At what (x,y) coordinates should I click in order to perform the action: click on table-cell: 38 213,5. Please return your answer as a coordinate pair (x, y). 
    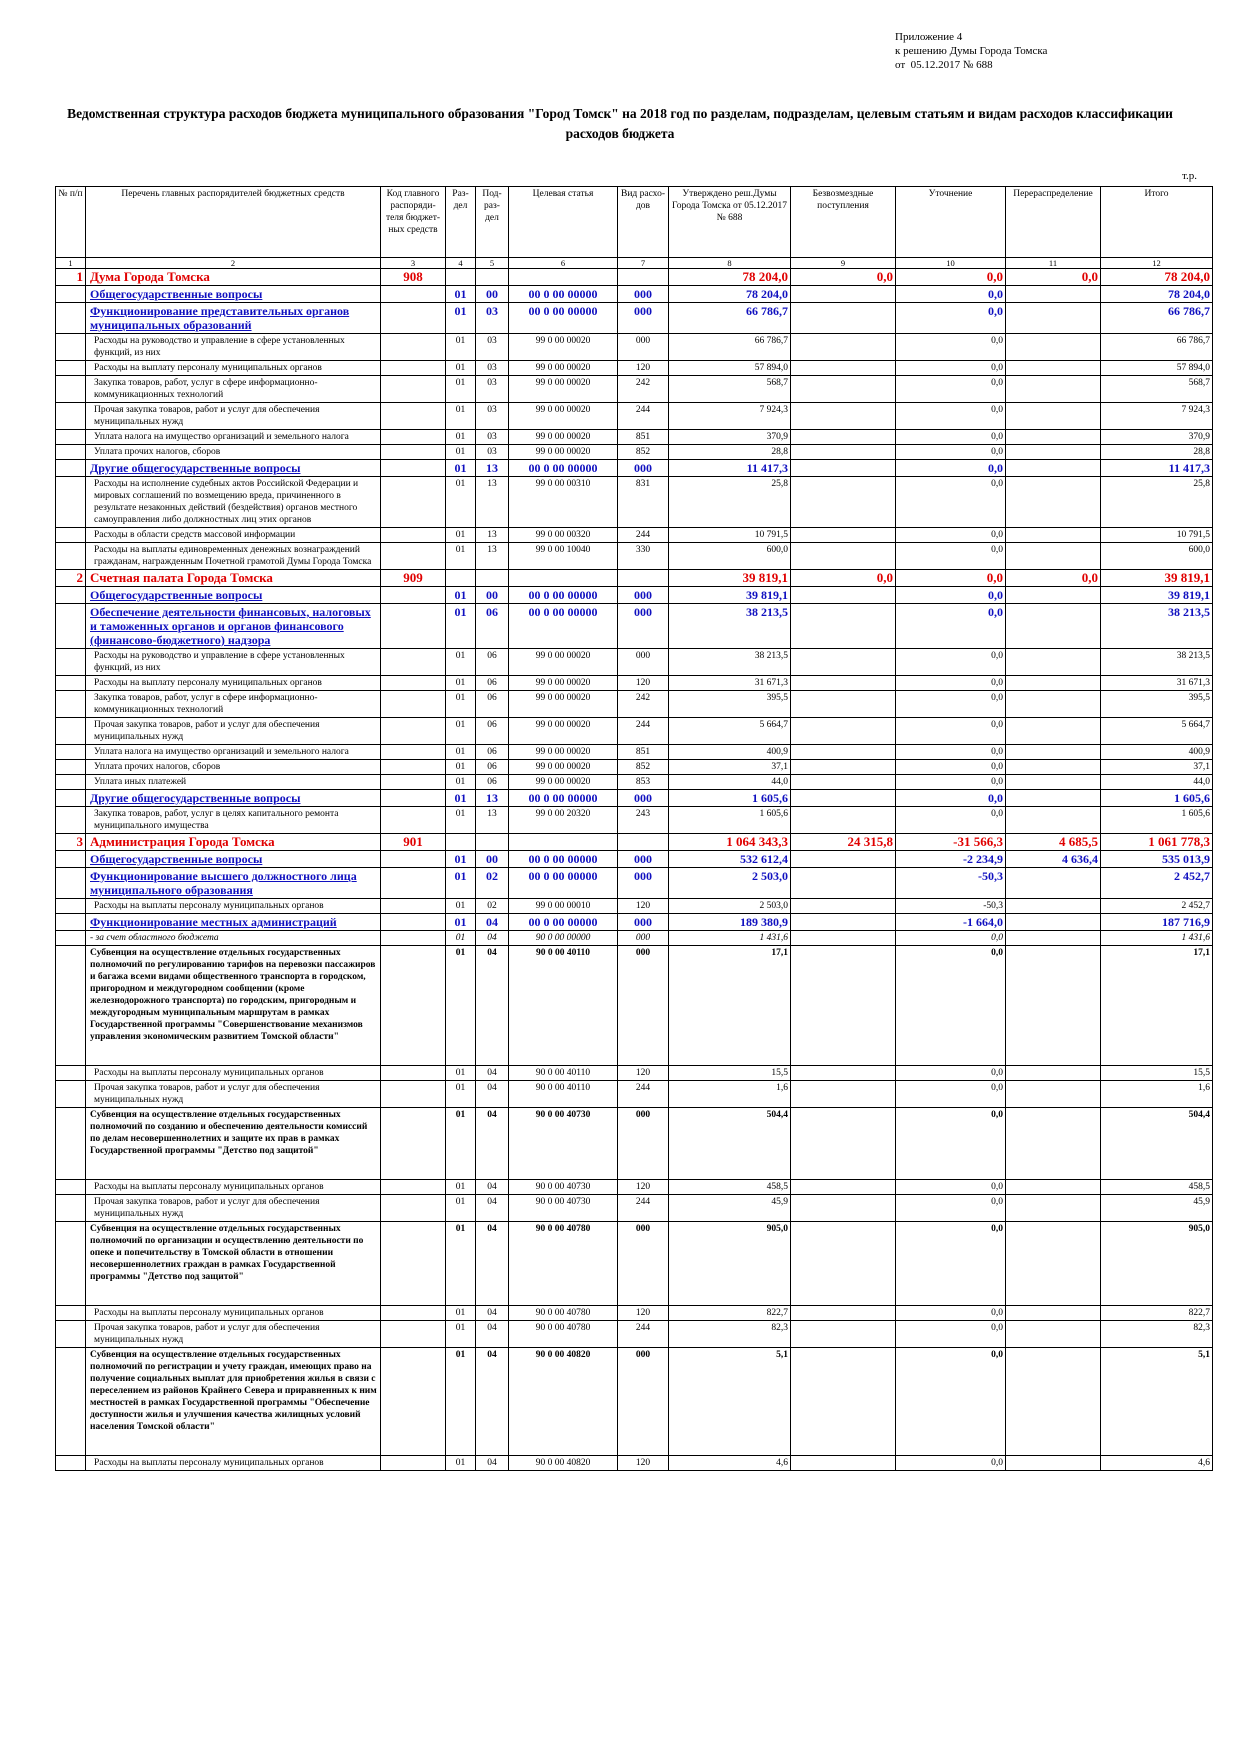
    Looking at the image, I should click on (729, 662).